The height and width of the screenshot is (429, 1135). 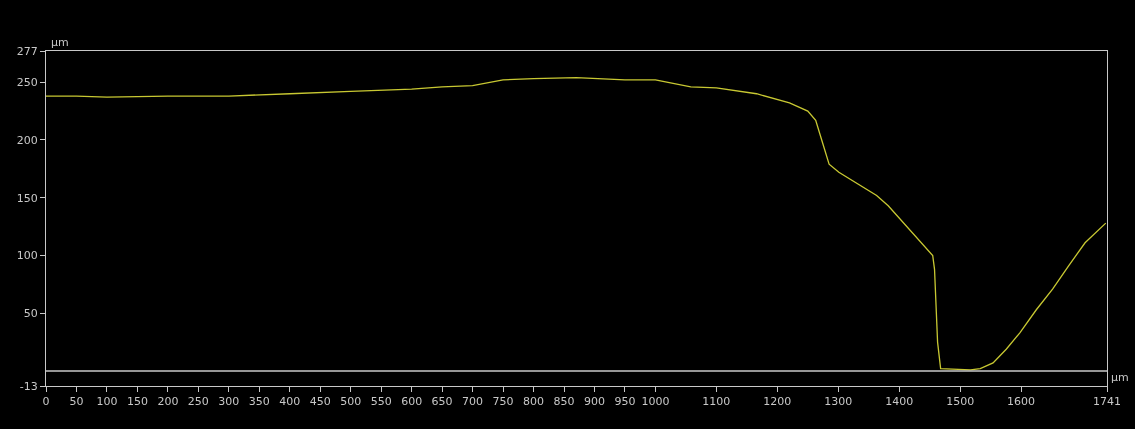 I want to click on x-tick-label: 1000, so click(x=655, y=402).